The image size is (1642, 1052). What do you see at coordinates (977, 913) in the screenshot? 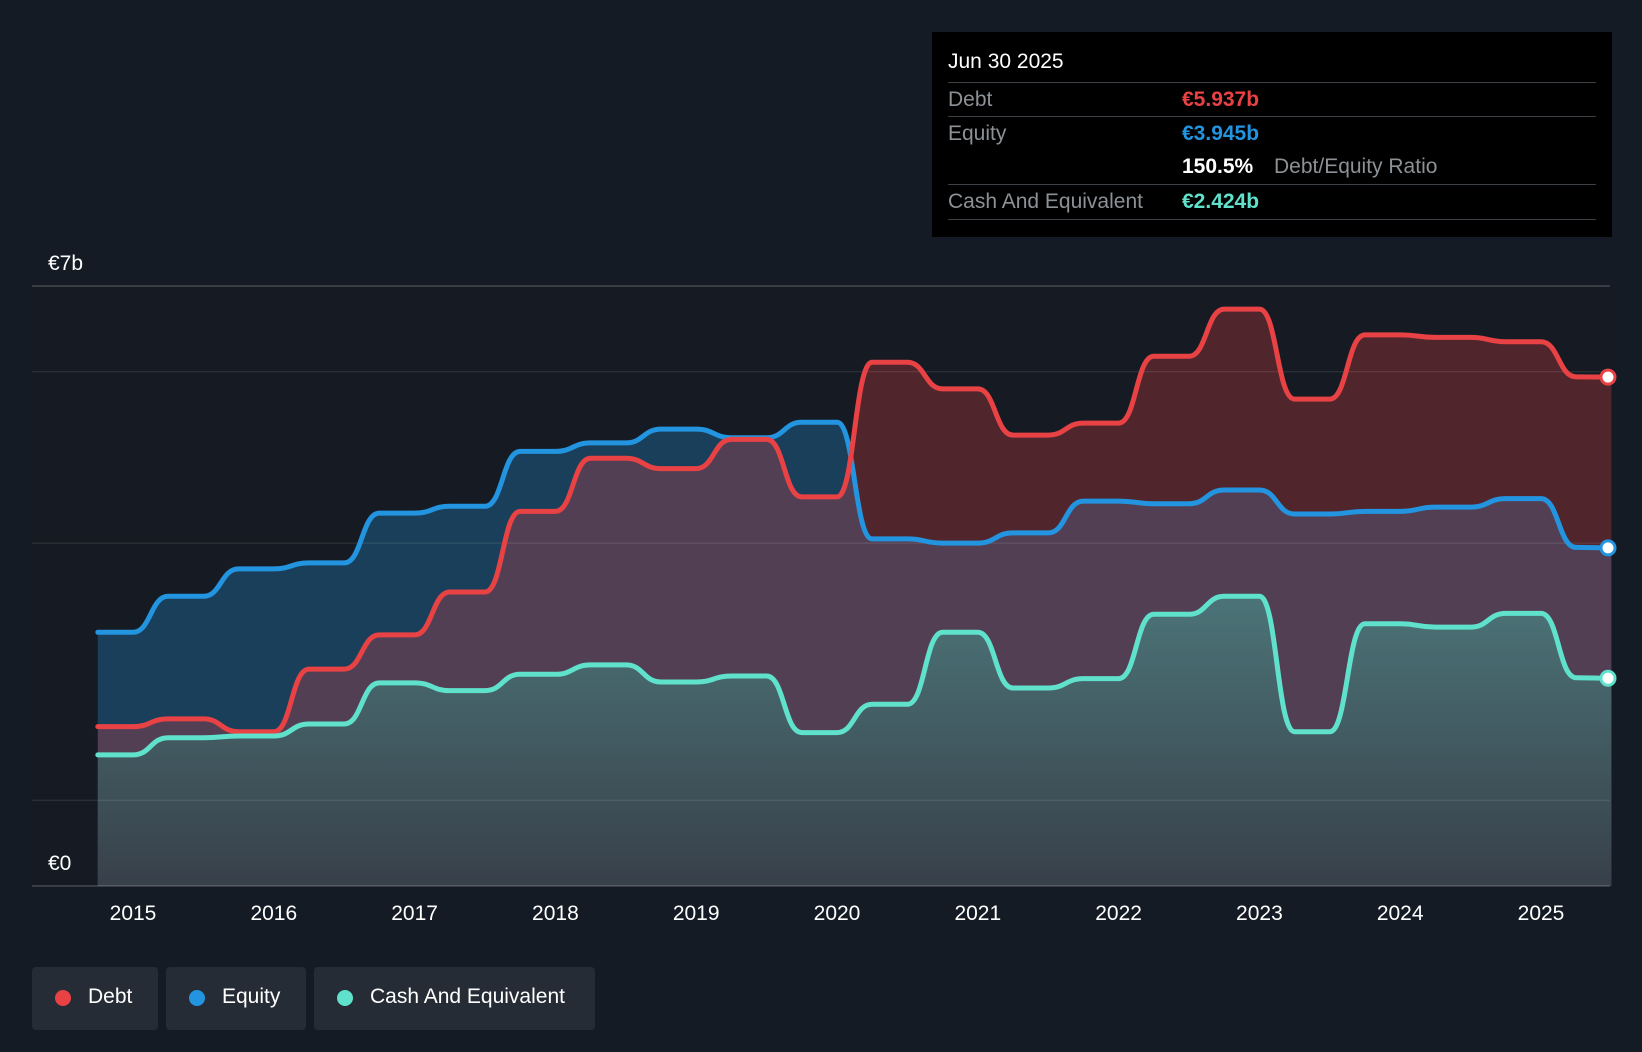
I see `x-tick-label: 2021` at bounding box center [977, 913].